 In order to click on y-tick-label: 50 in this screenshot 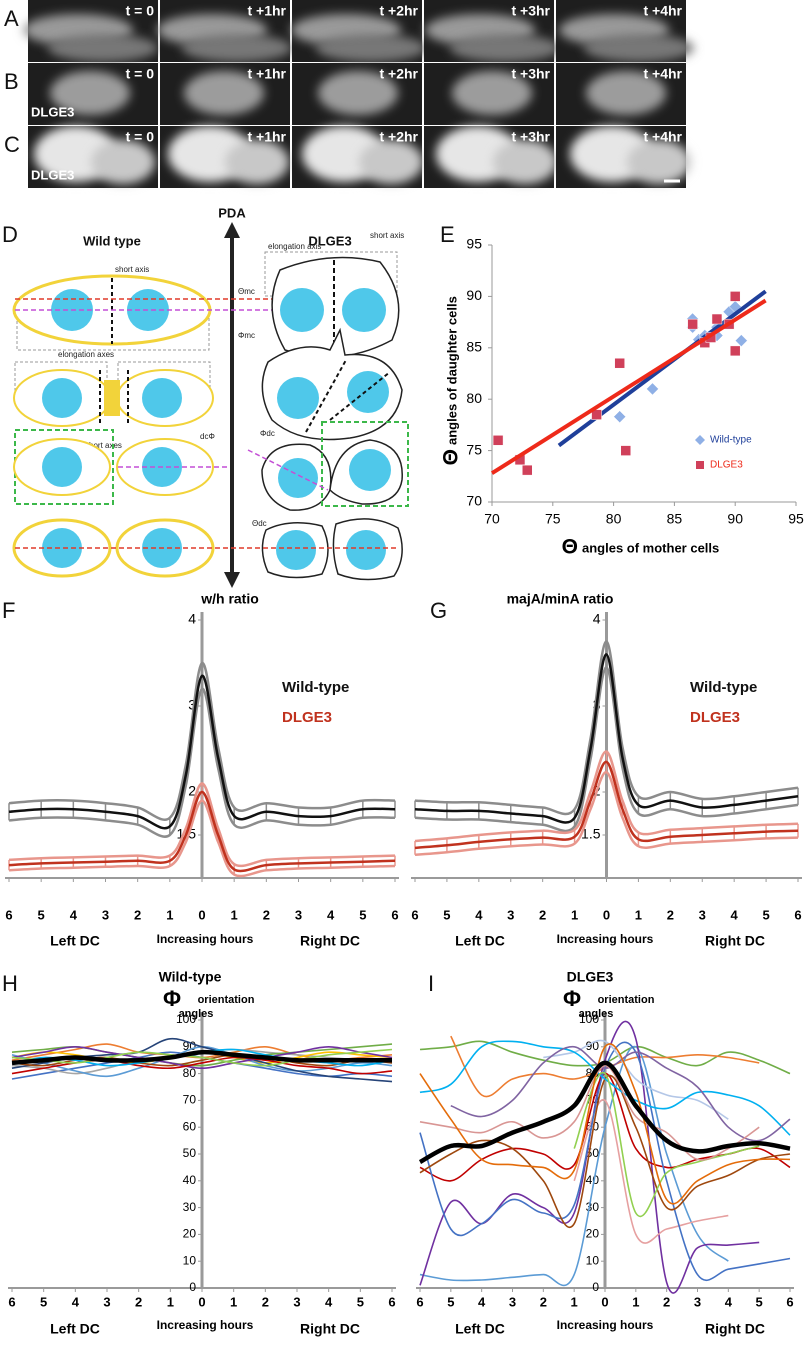, I will do `click(190, 1153)`.